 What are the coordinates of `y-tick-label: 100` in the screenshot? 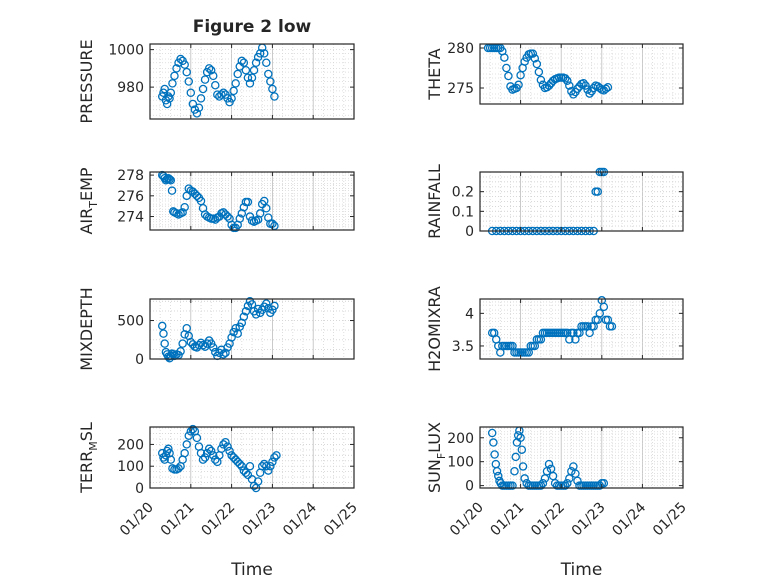 It's located at (460, 463).